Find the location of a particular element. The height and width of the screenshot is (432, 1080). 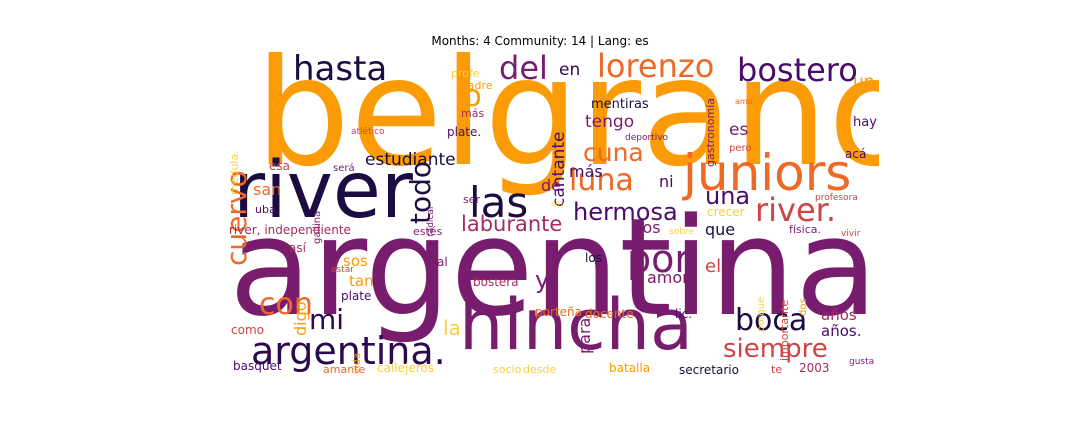

word: amo is located at coordinates (744, 101).